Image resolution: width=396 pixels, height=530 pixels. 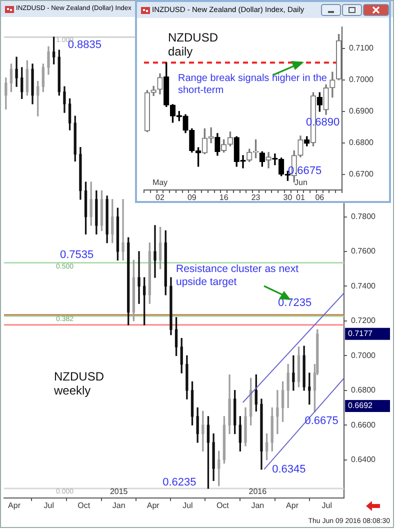 I want to click on x-tick-label: 01, so click(x=301, y=197).